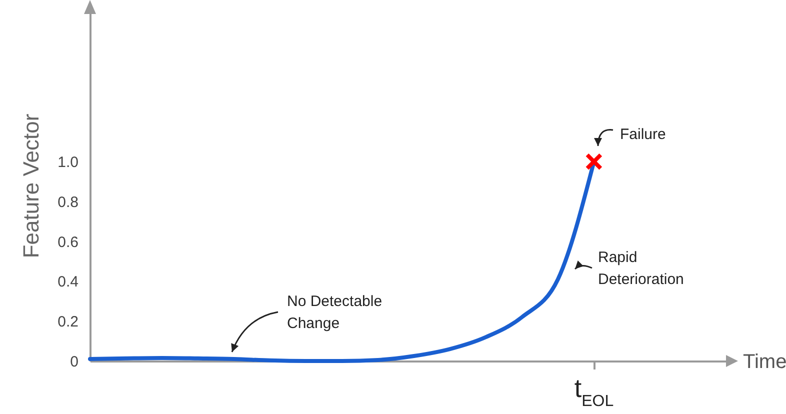 Image resolution: width=786 pixels, height=414 pixels. Describe the element at coordinates (594, 391) in the screenshot. I see `text: t$_{EOL}$` at that location.